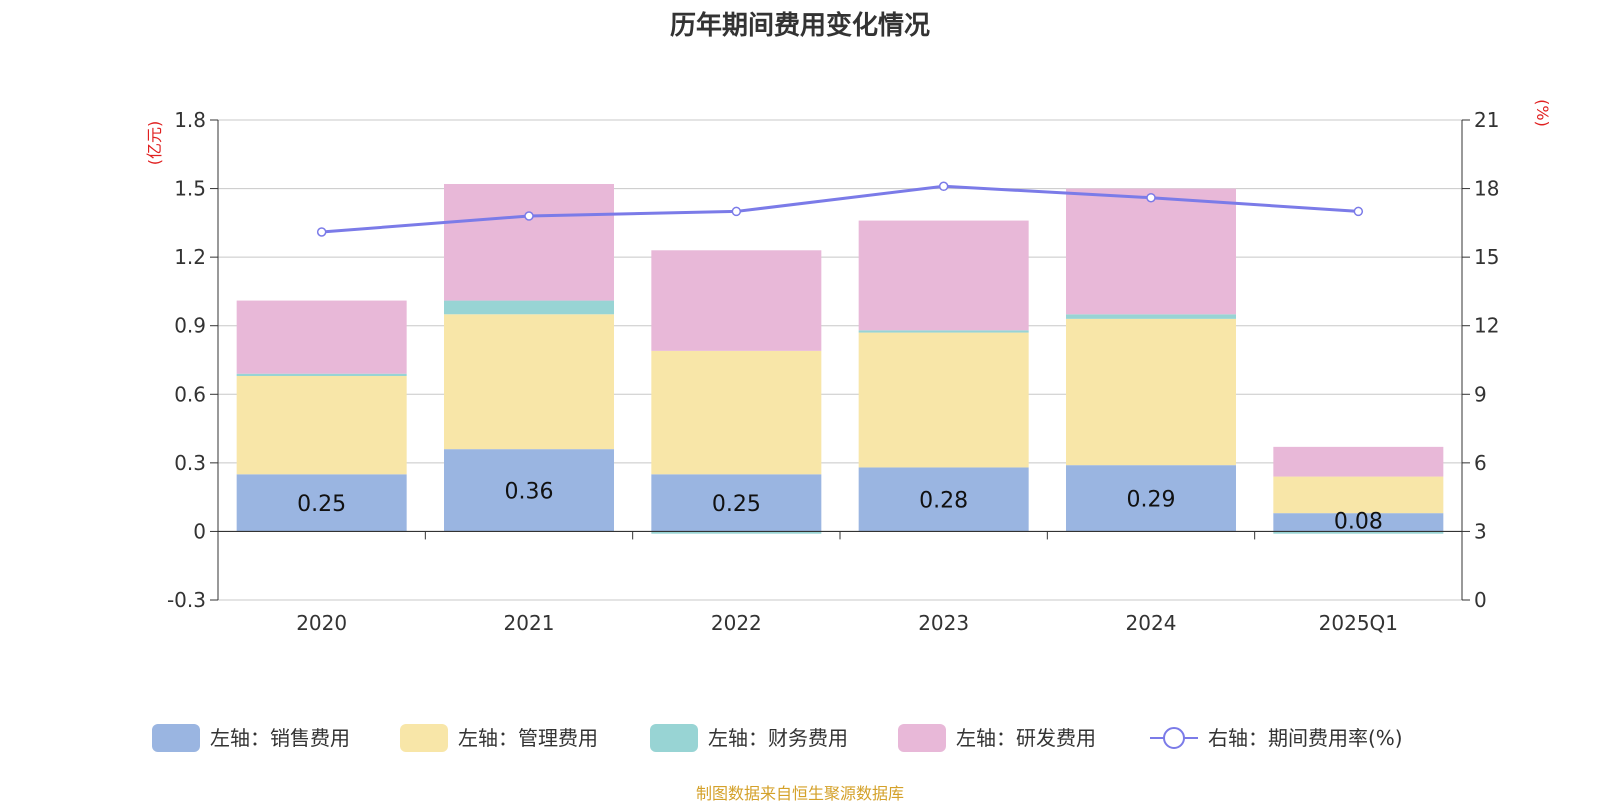 Image resolution: width=1600 pixels, height=804 pixels. What do you see at coordinates (528, 738) in the screenshot?
I see `legend-label: 左轴：管理费用` at bounding box center [528, 738].